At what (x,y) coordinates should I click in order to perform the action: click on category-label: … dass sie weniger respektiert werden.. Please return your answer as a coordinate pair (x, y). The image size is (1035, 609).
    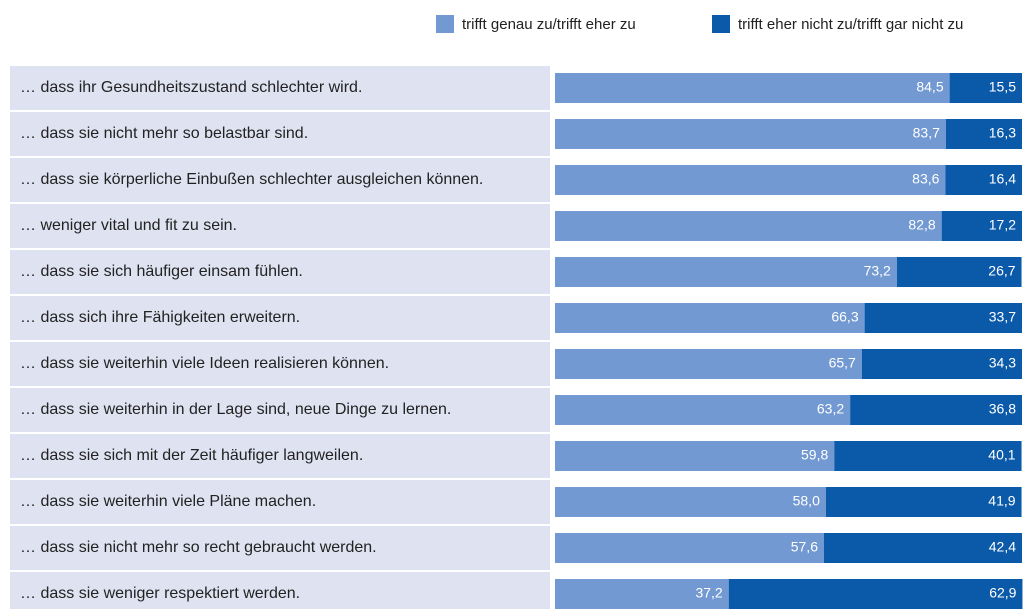
    Looking at the image, I should click on (160, 593).